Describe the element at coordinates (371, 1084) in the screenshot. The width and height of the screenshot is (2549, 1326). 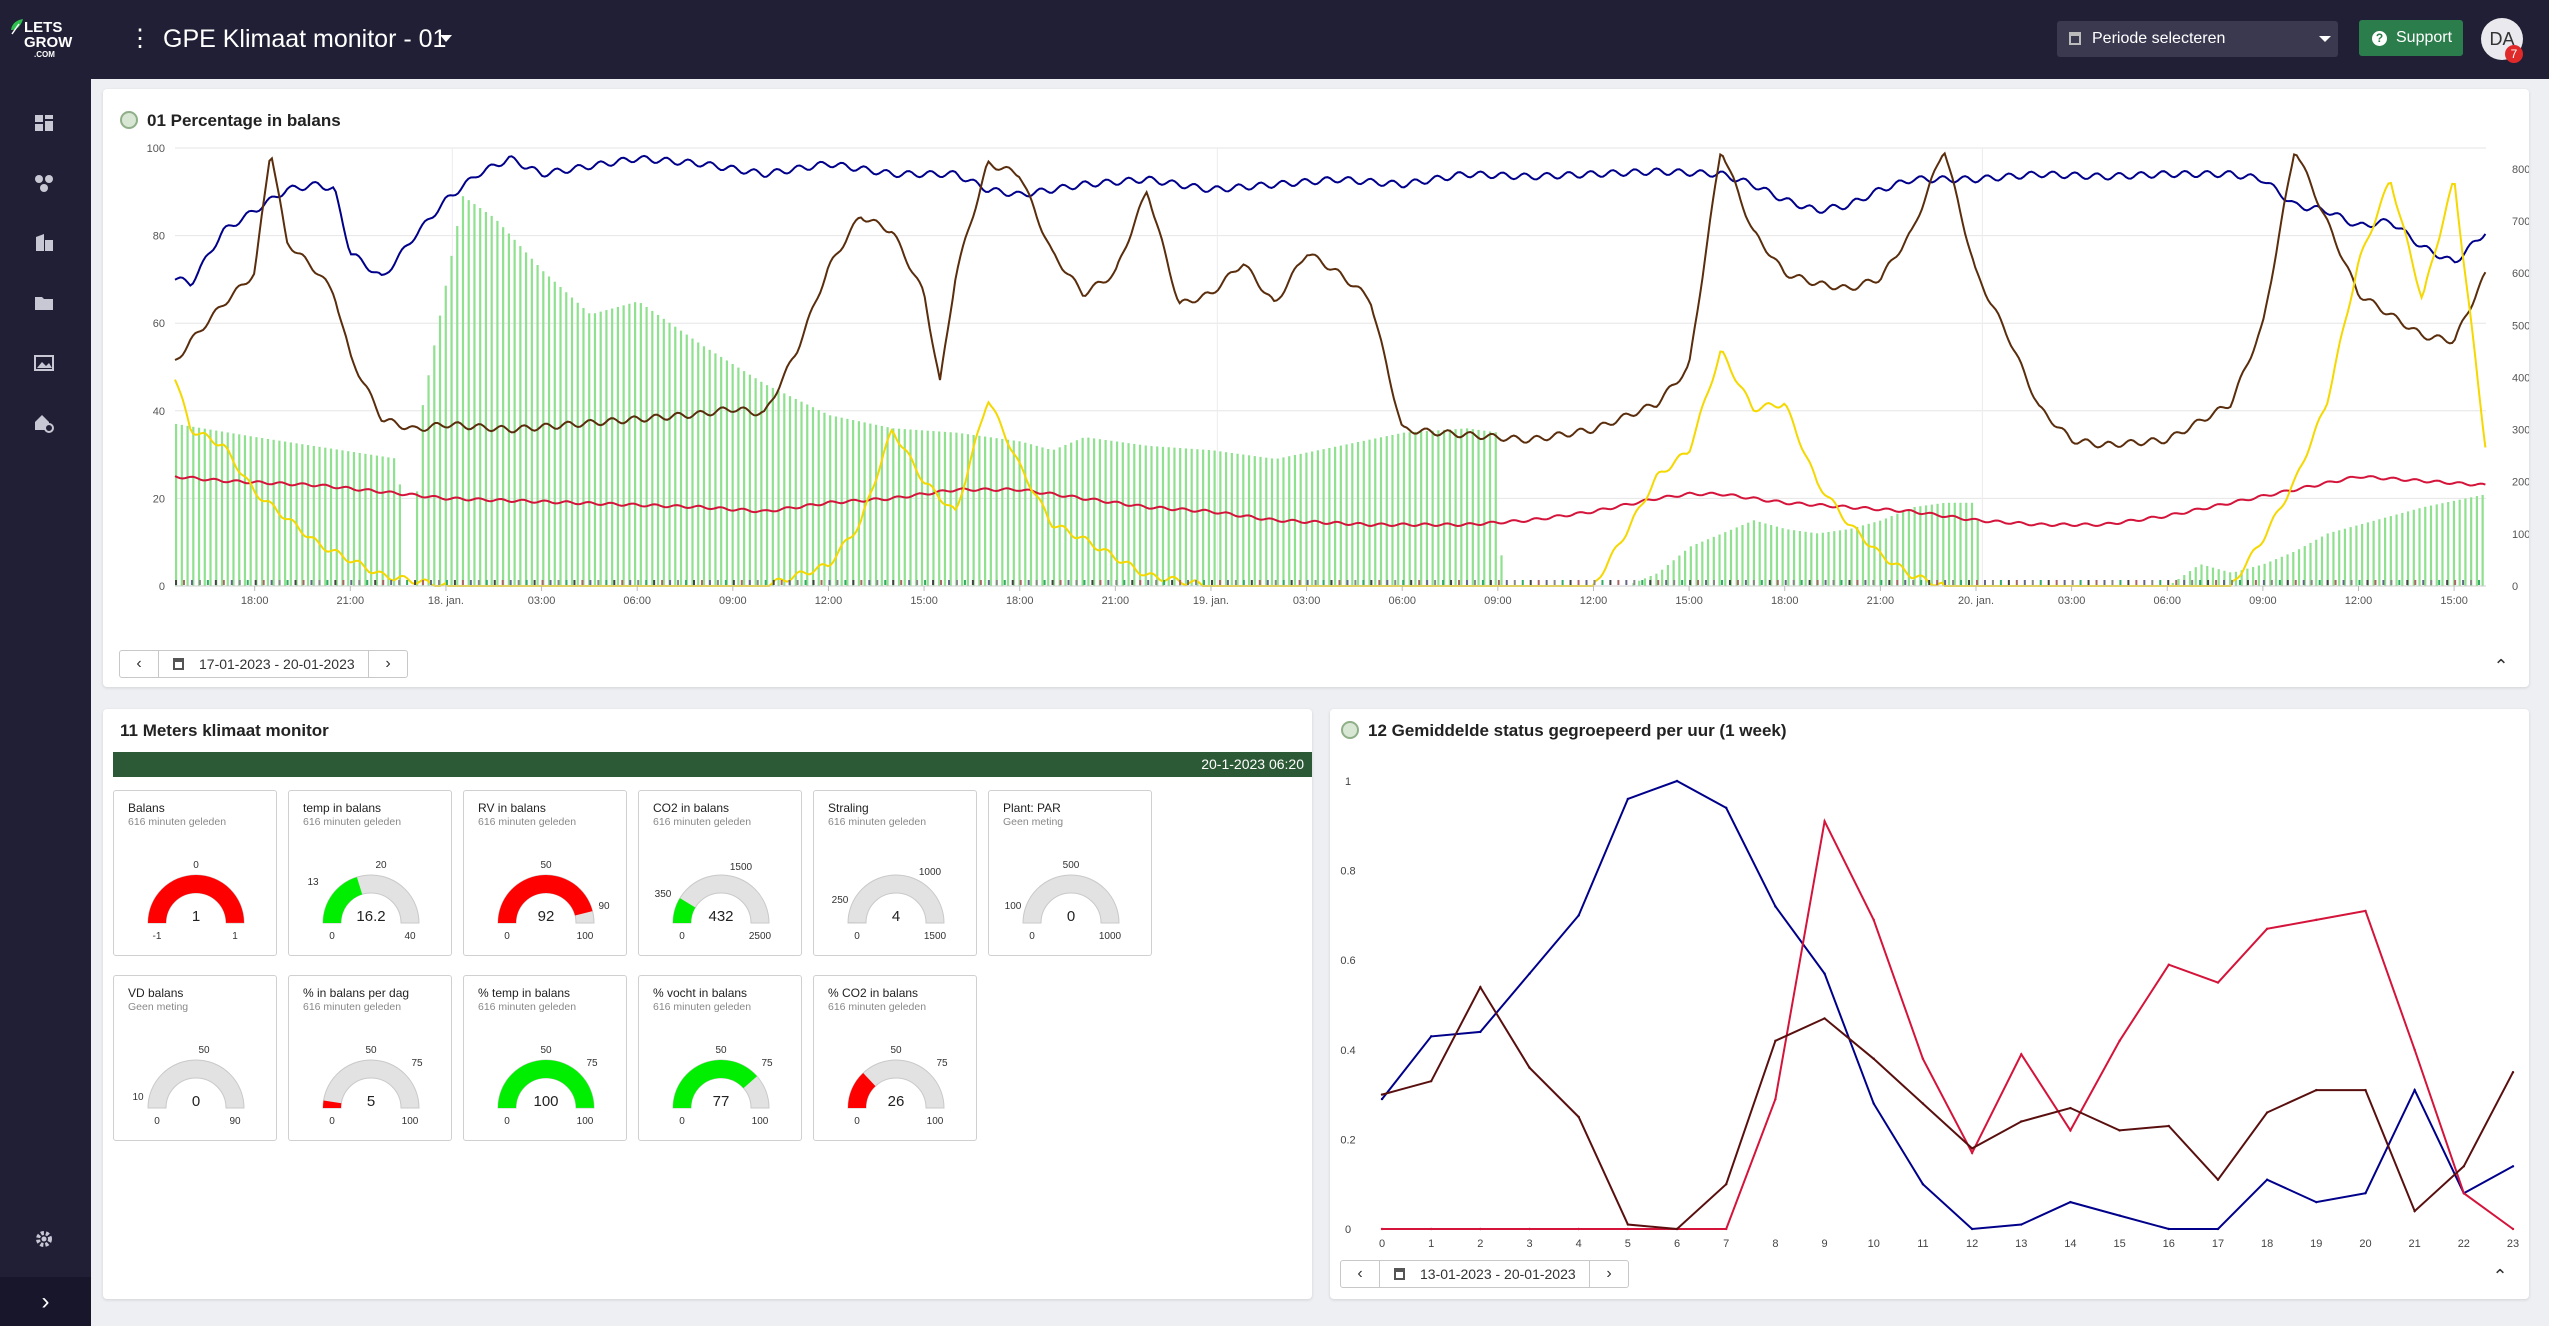
I see `gauge-track` at that location.